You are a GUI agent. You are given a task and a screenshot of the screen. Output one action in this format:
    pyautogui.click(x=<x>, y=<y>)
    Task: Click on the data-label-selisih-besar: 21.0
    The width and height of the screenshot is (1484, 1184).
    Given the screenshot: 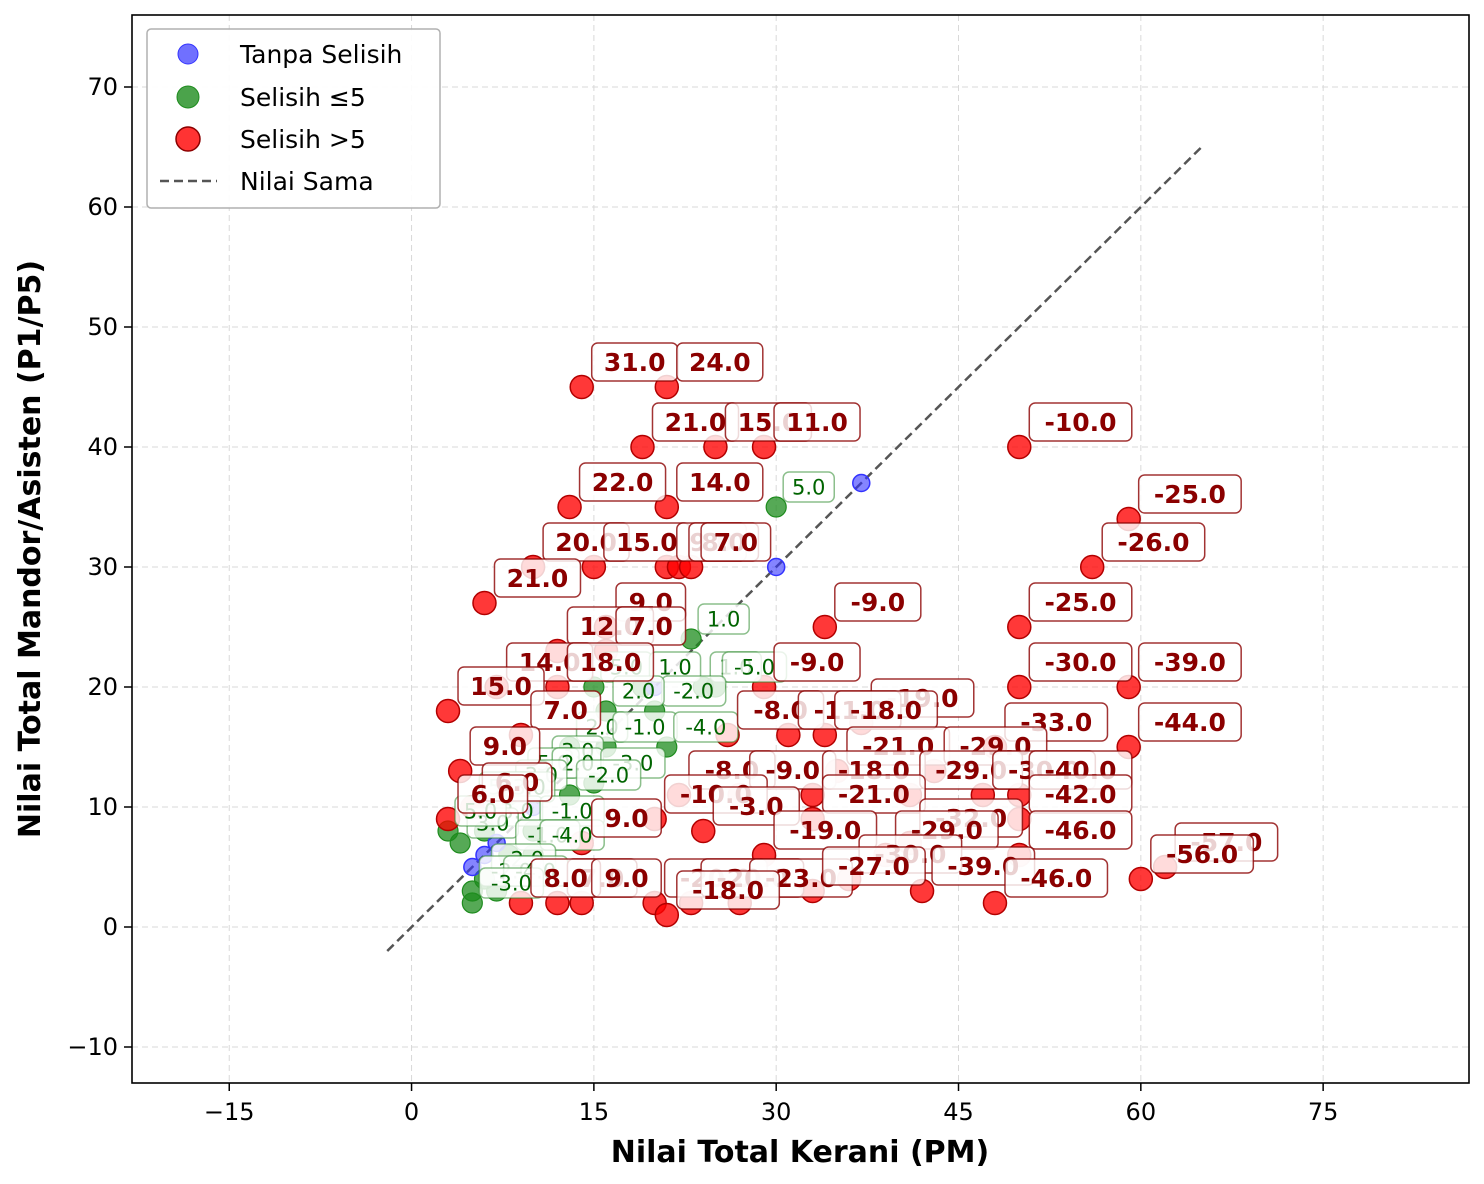 What is the action you would take?
    pyautogui.click(x=695, y=422)
    